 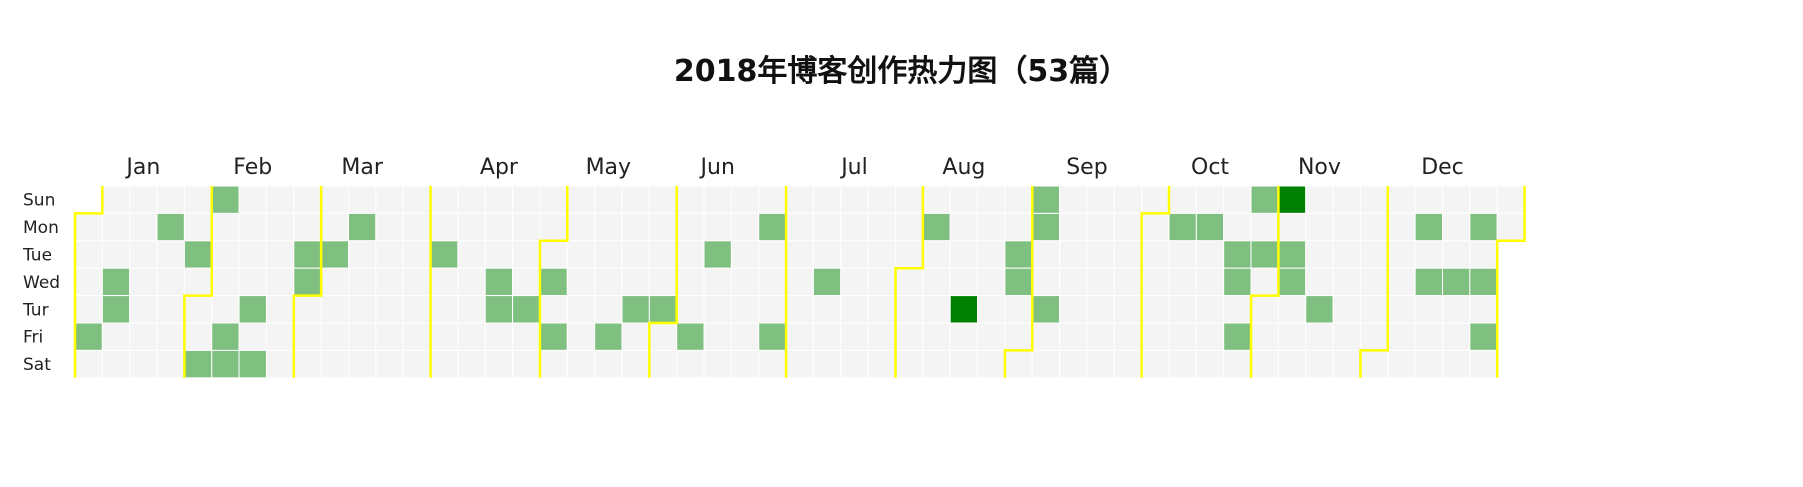 What do you see at coordinates (1086, 167) in the screenshot?
I see `month-label-sep: Sep` at bounding box center [1086, 167].